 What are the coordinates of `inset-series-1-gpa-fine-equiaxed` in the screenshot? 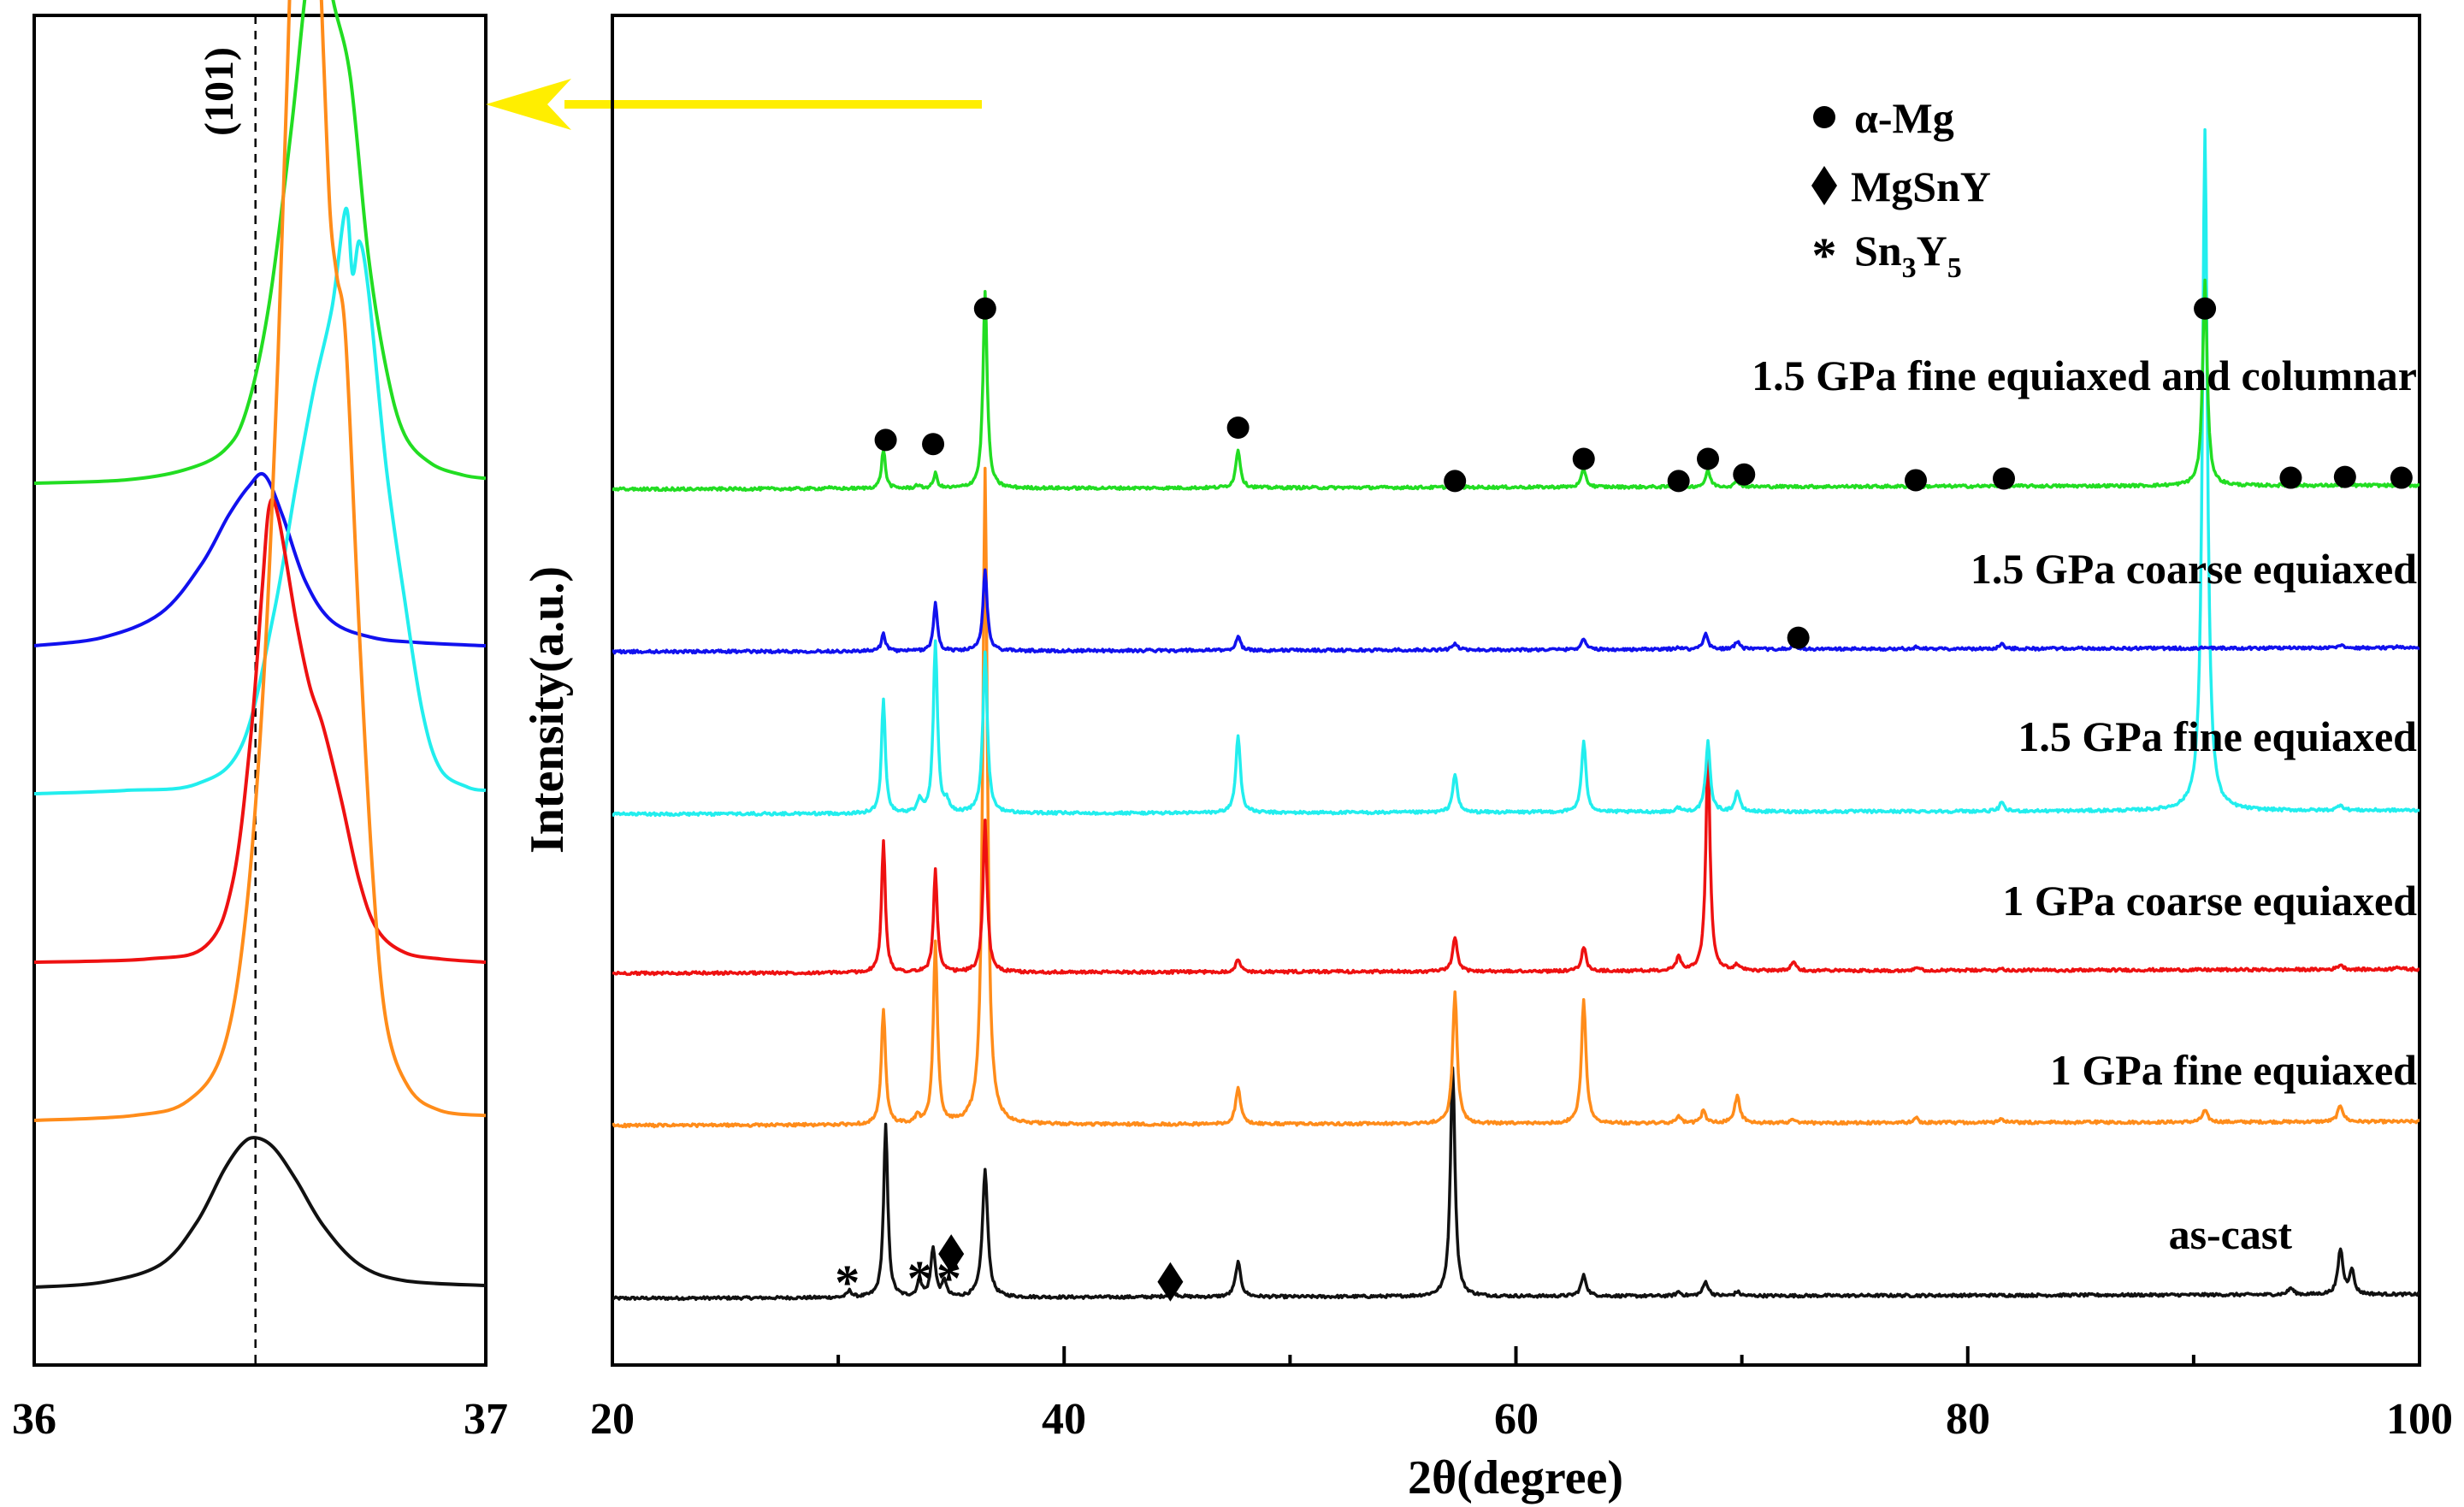 It's located at (260, 561).